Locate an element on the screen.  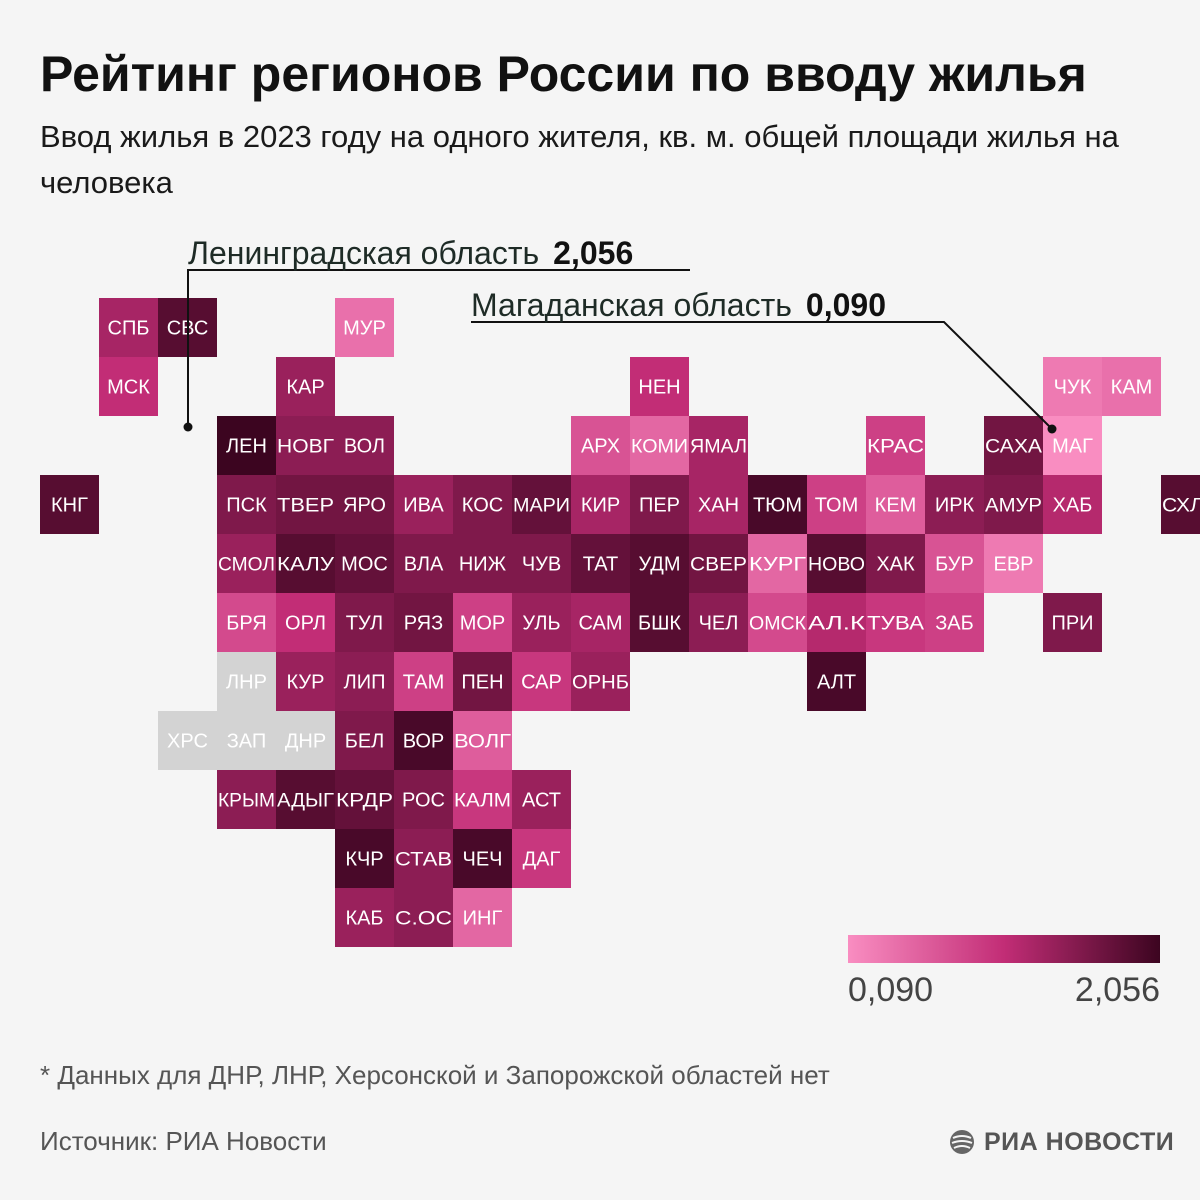
region-tile-label: ВОЛ is located at coordinates (364, 447).